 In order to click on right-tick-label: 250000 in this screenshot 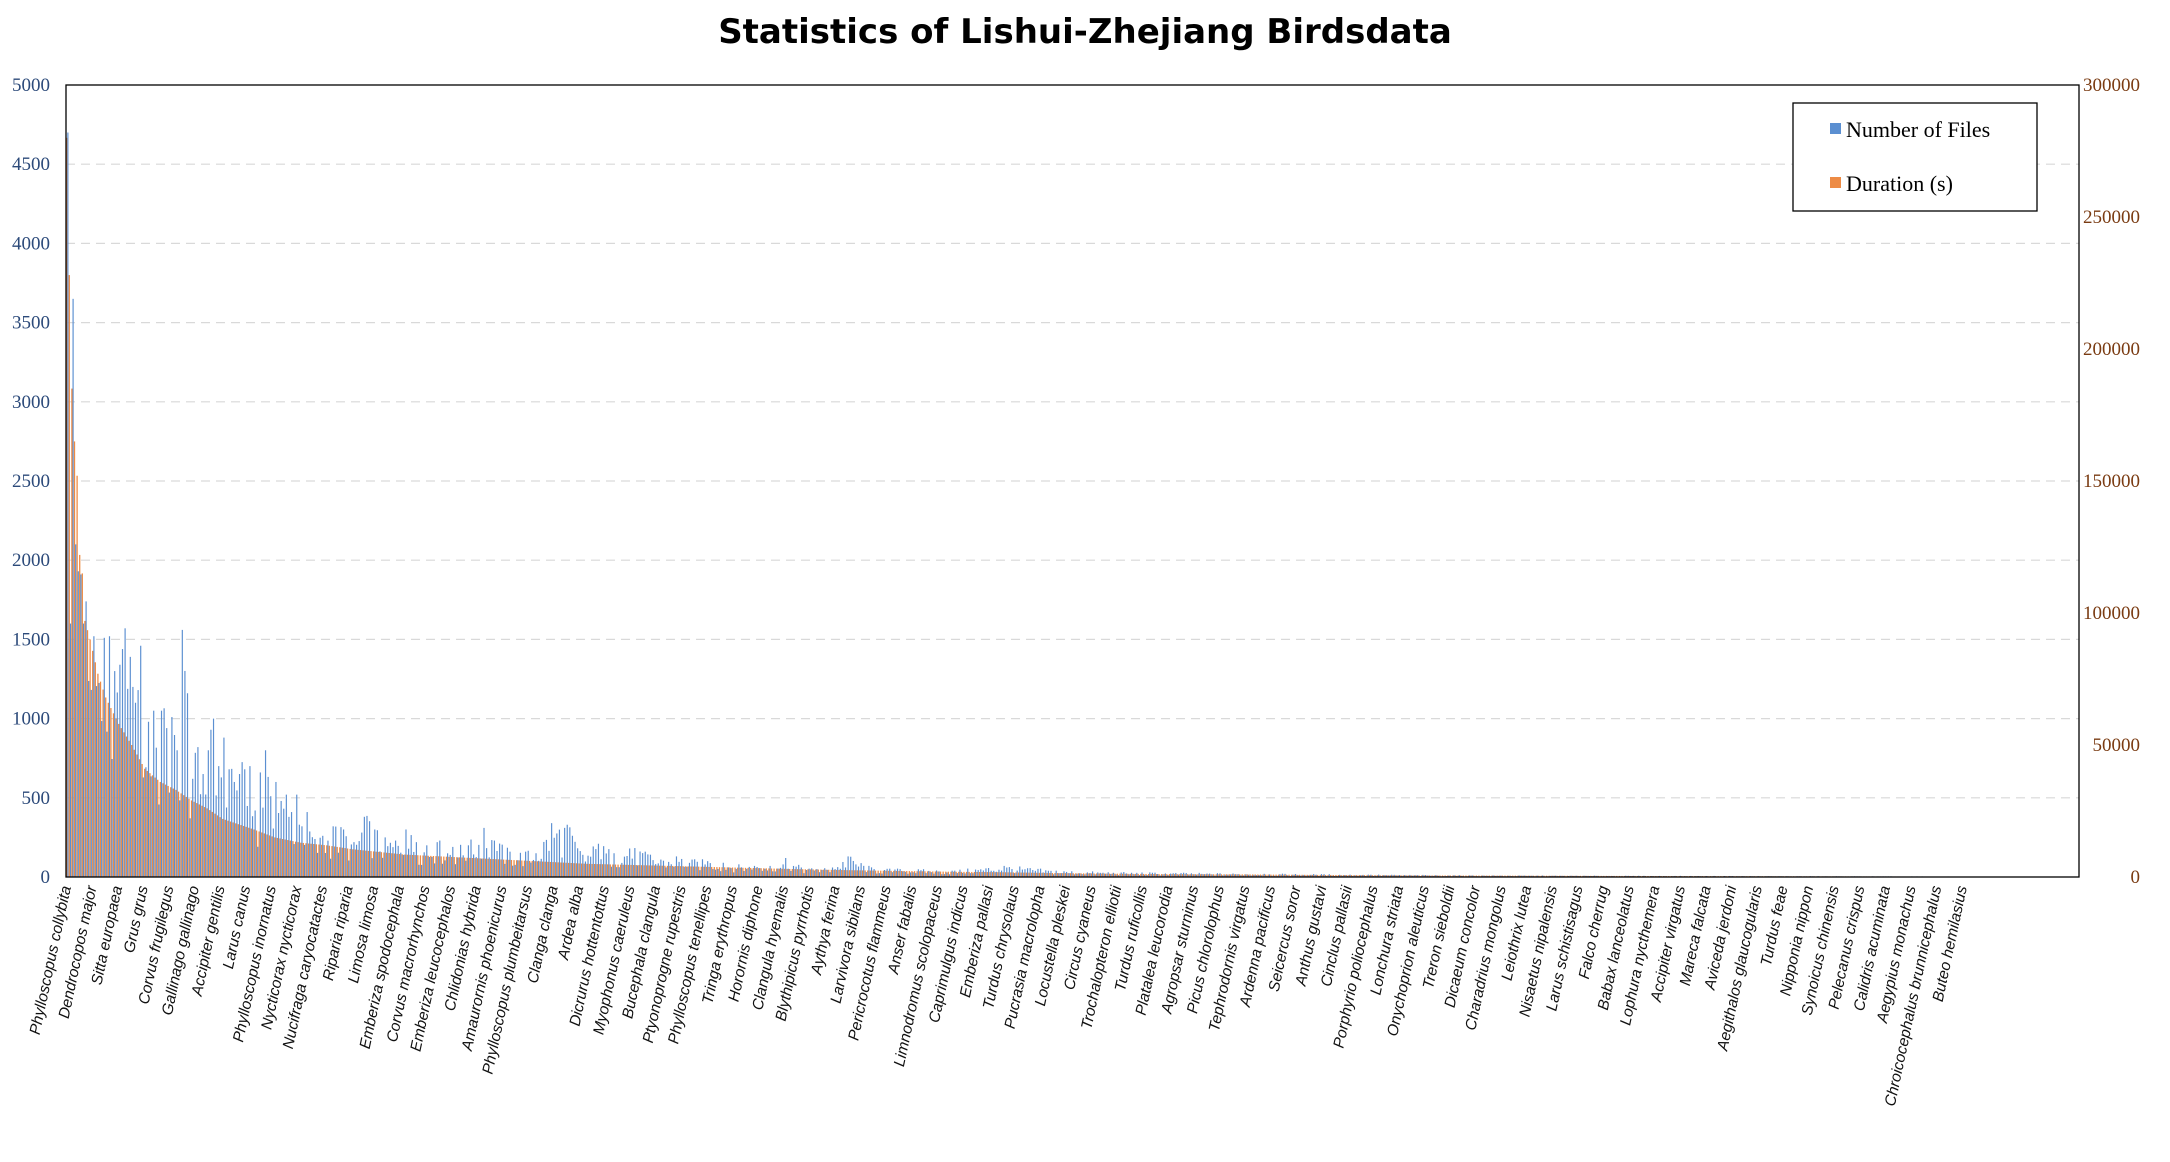, I will do `click(2111, 217)`.